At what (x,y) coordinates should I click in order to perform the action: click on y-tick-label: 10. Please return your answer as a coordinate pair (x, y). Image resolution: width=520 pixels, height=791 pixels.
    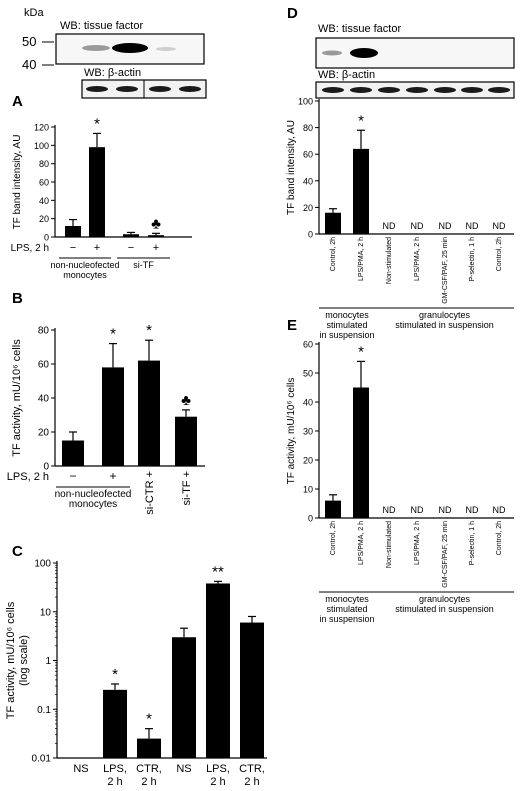
    Looking at the image, I should click on (46, 612).